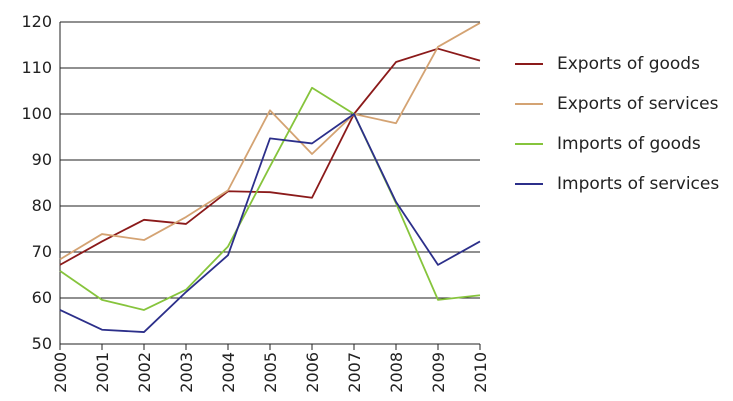  Describe the element at coordinates (144, 372) in the screenshot. I see `x-tick-label: 2002` at that location.